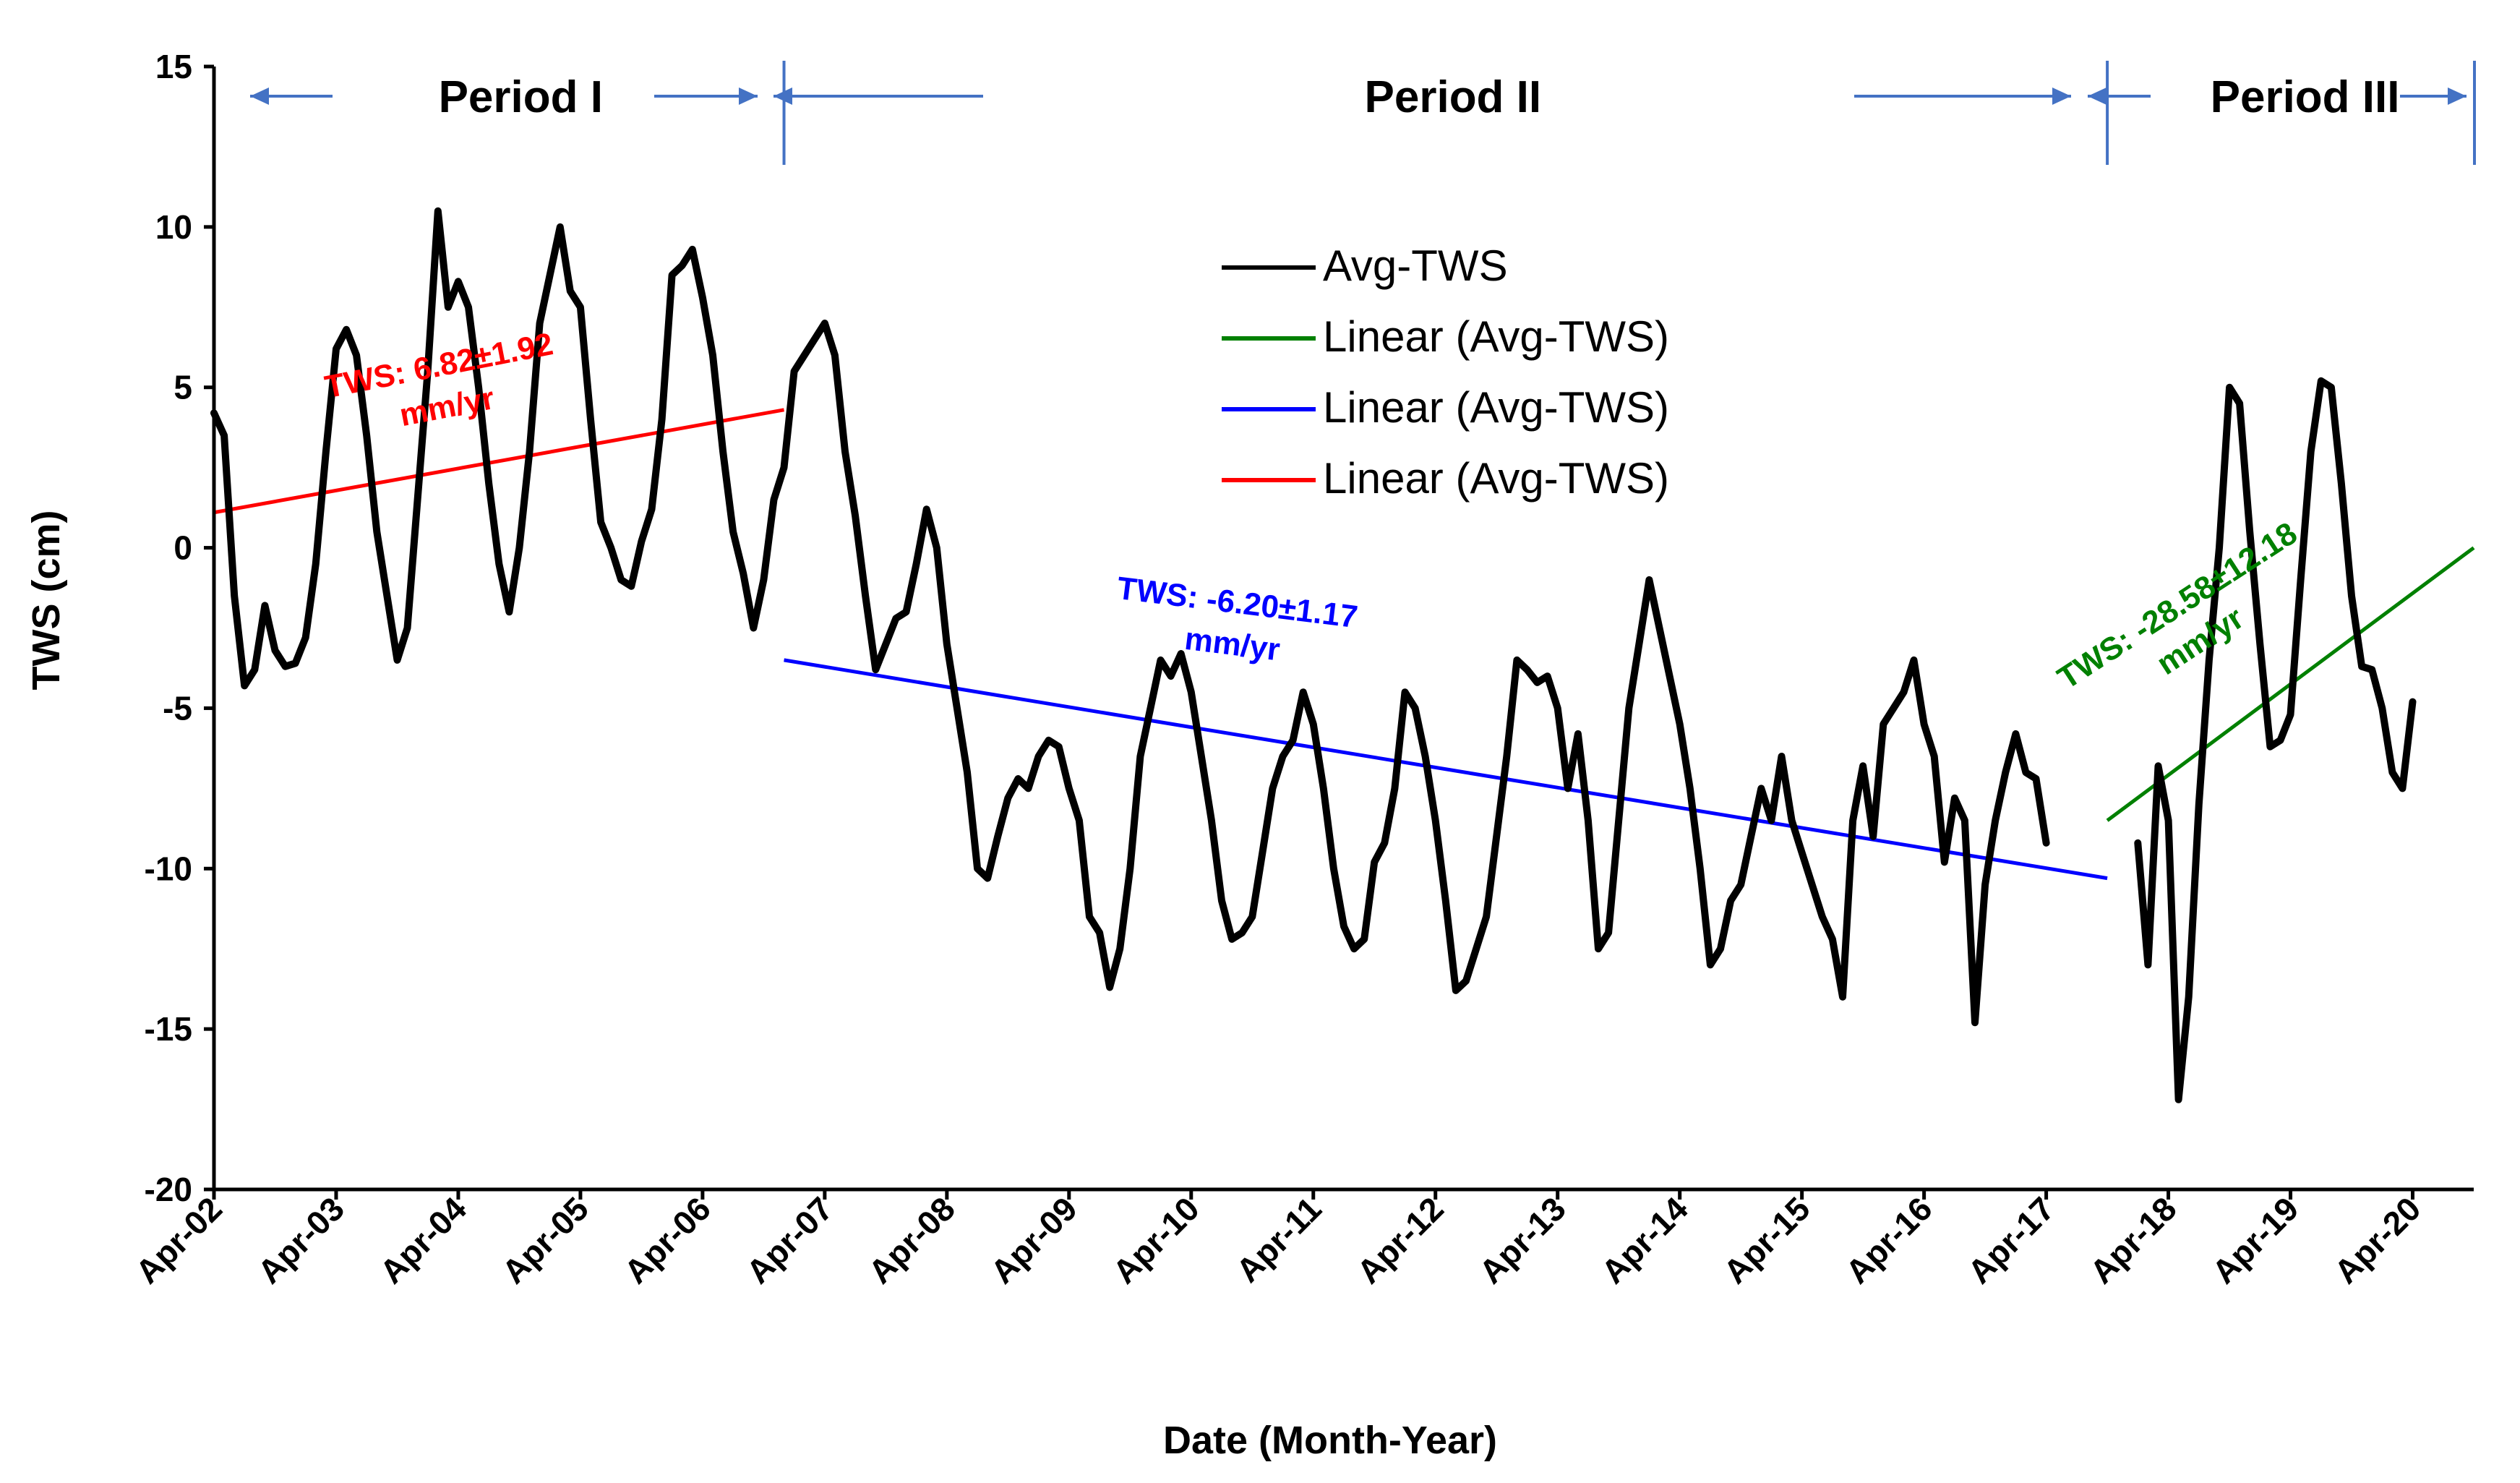  Describe the element at coordinates (1156, 1240) in the screenshot. I see `x-tick-label: Apr-10` at that location.